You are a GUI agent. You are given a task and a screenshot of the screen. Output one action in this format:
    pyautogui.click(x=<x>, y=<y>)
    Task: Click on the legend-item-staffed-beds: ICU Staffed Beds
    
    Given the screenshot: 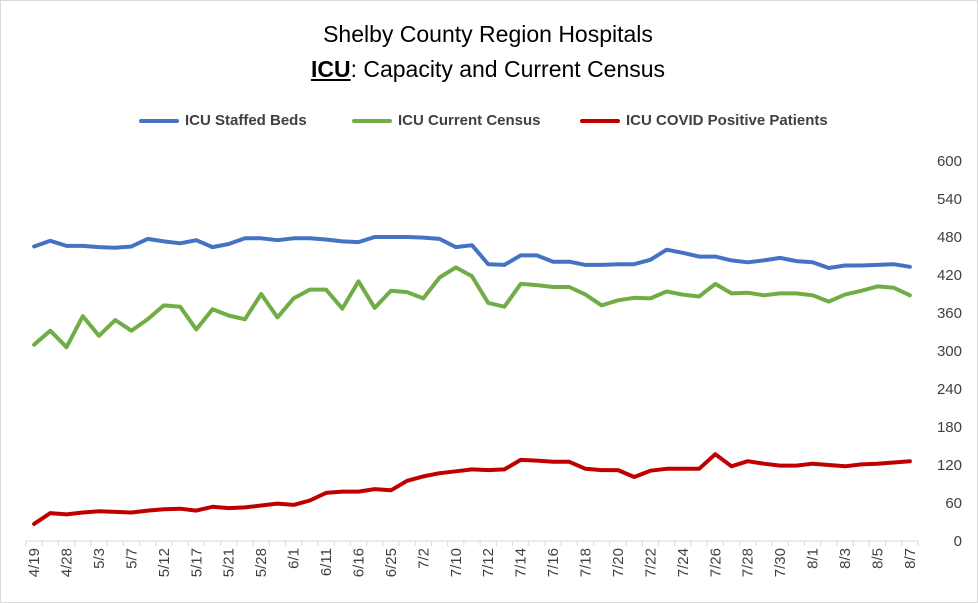 What is the action you would take?
    pyautogui.click(x=223, y=120)
    